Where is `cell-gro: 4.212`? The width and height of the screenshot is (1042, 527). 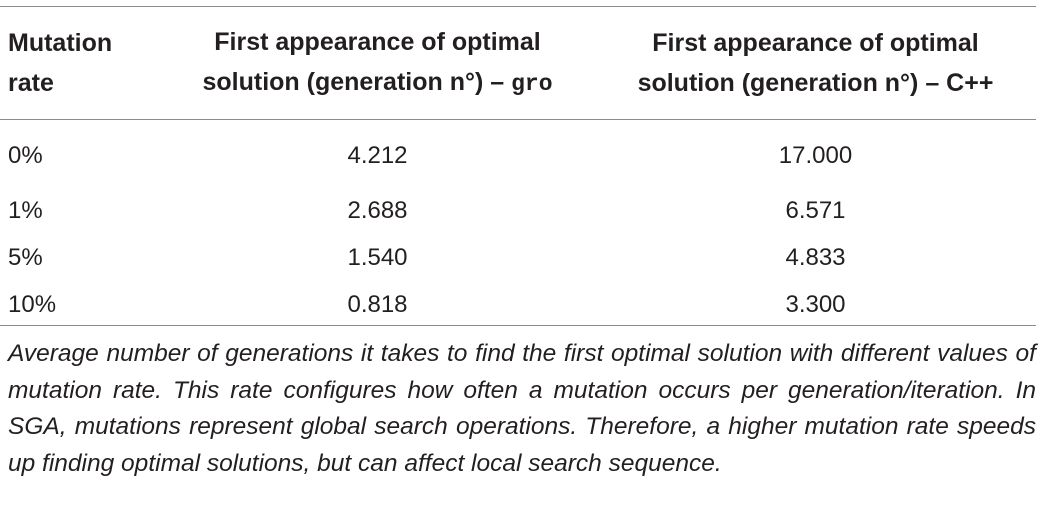
cell-gro: 4.212 is located at coordinates (377, 155).